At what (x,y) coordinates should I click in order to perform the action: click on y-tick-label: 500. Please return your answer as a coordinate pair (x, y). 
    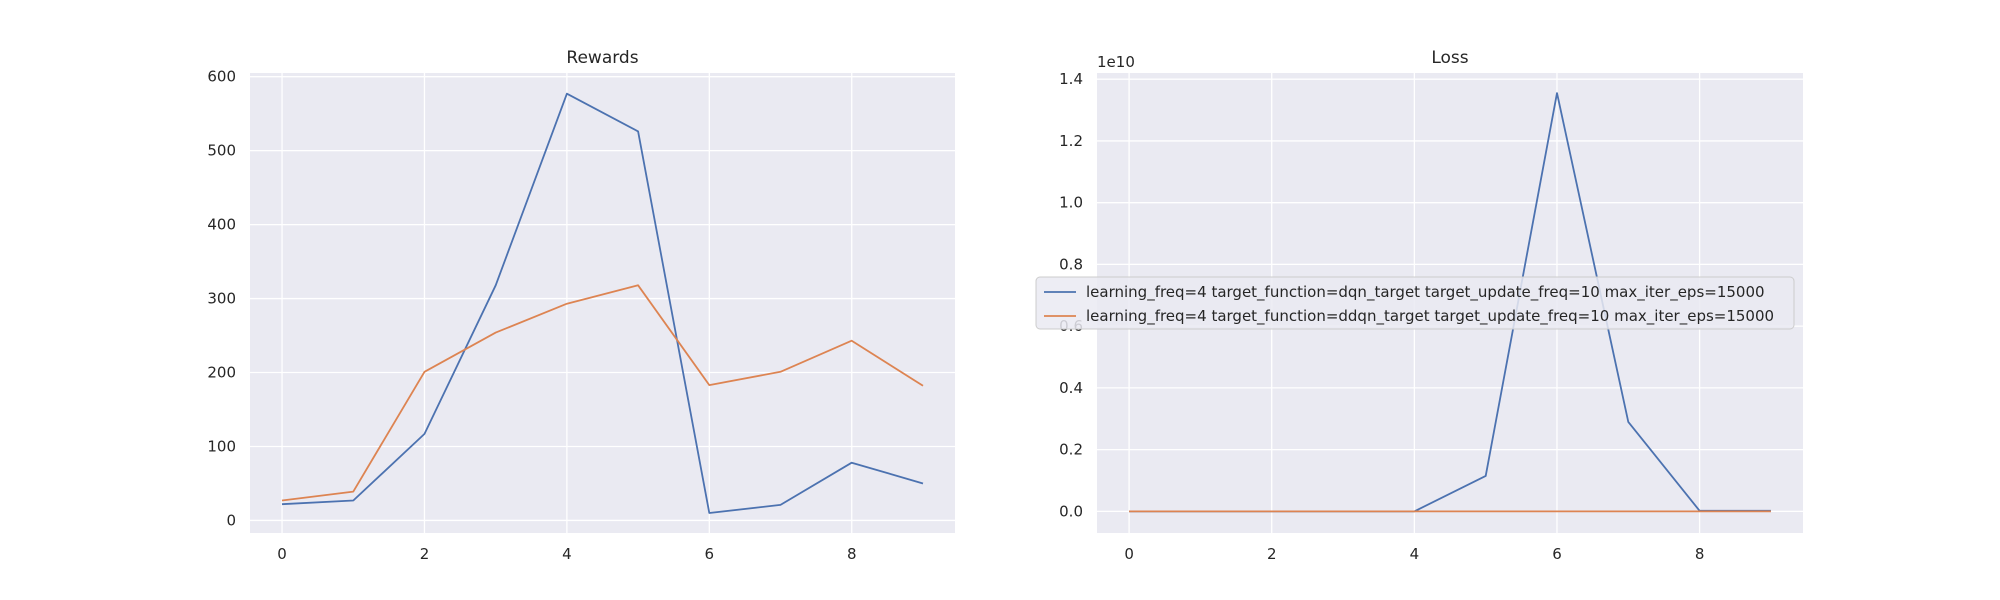
    Looking at the image, I should click on (221, 151).